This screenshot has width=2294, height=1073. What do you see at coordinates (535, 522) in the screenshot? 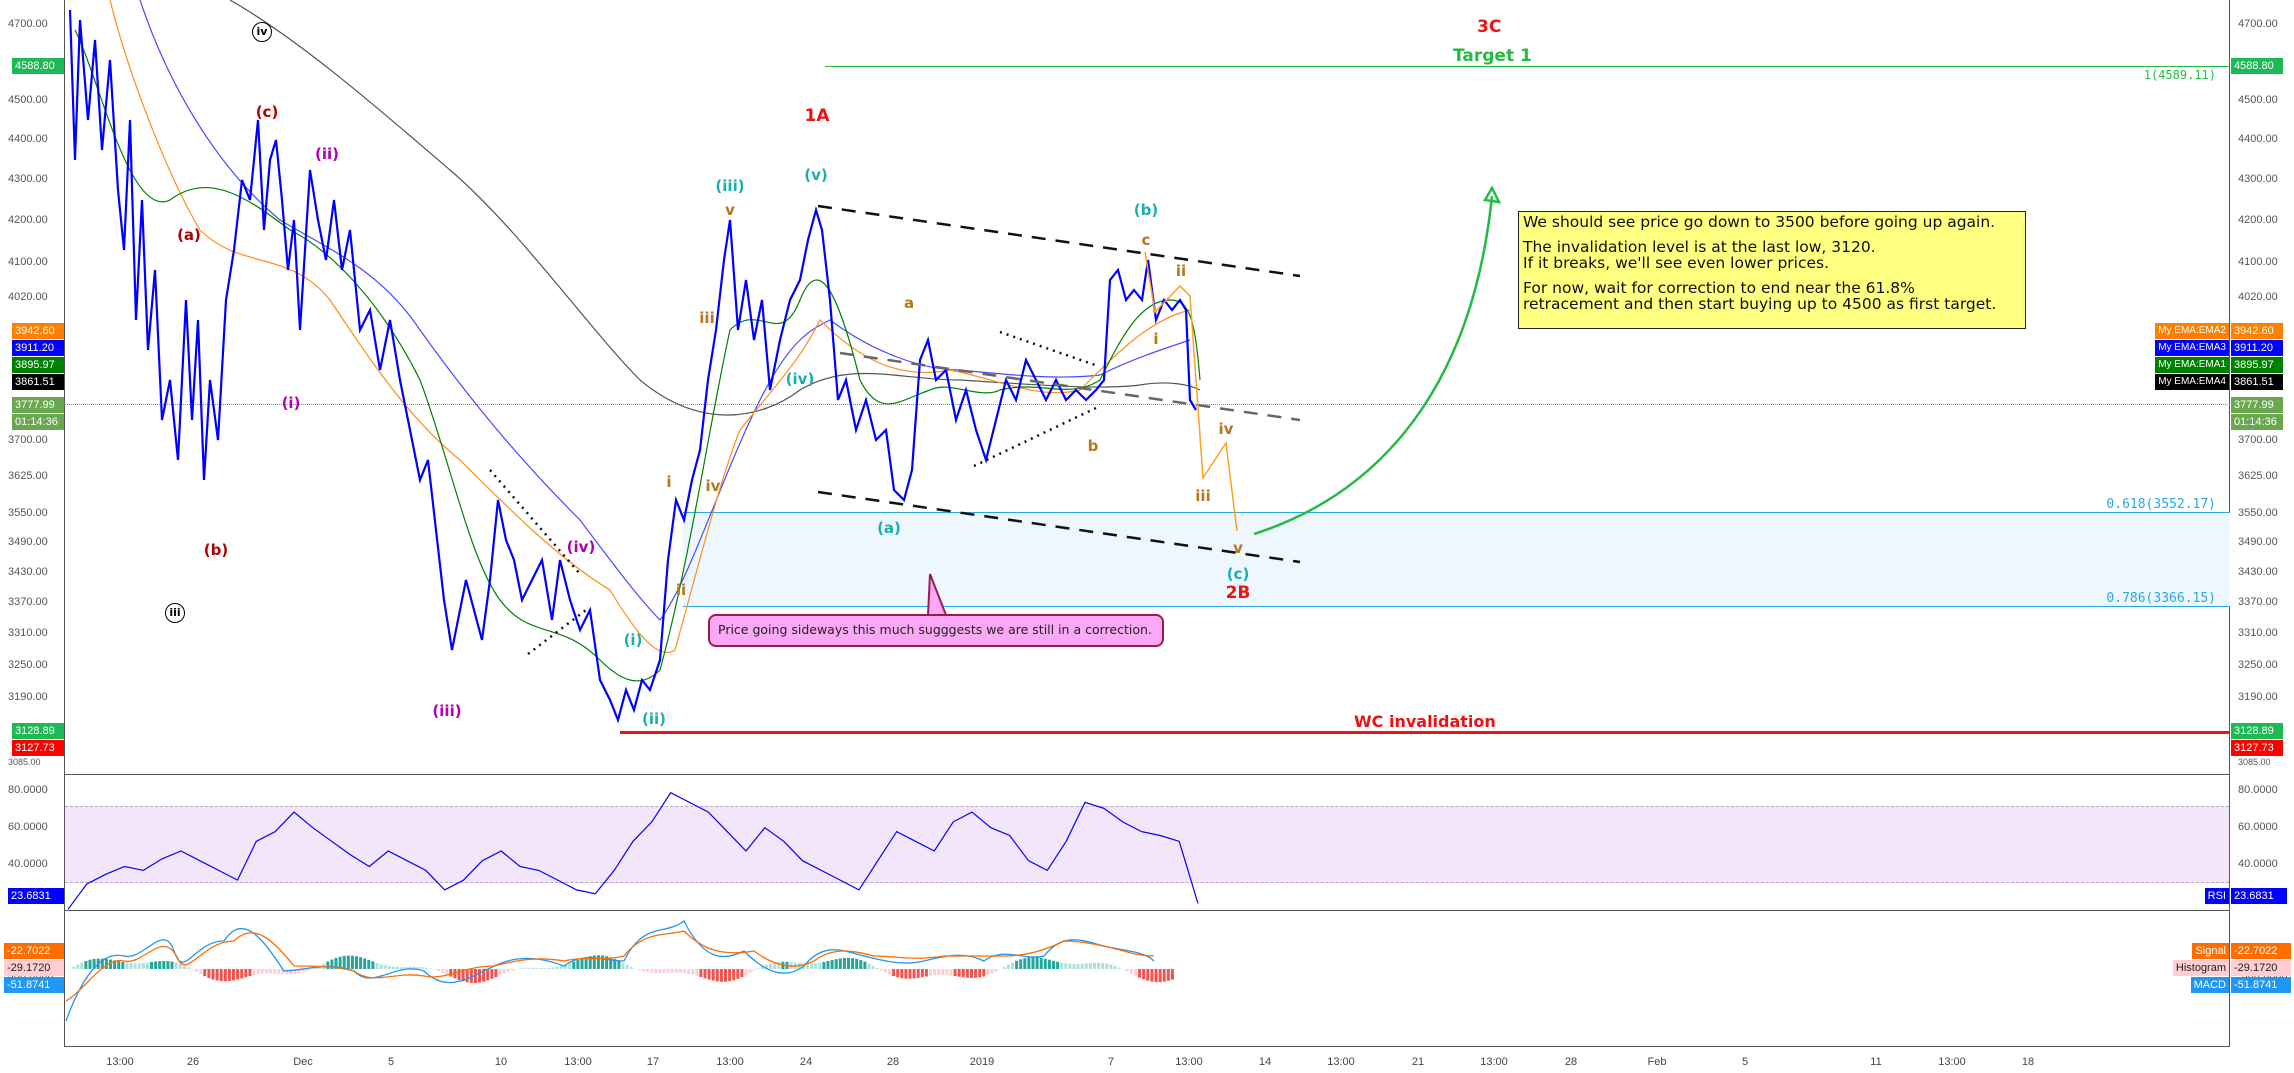
I see `pattern-upper` at bounding box center [535, 522].